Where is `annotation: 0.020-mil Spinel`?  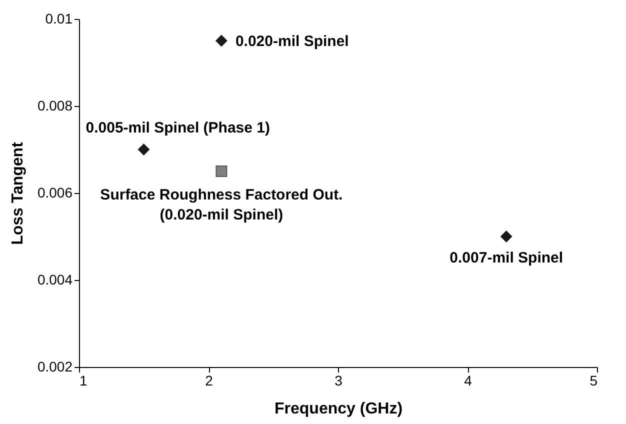 annotation: 0.020-mil Spinel is located at coordinates (292, 41).